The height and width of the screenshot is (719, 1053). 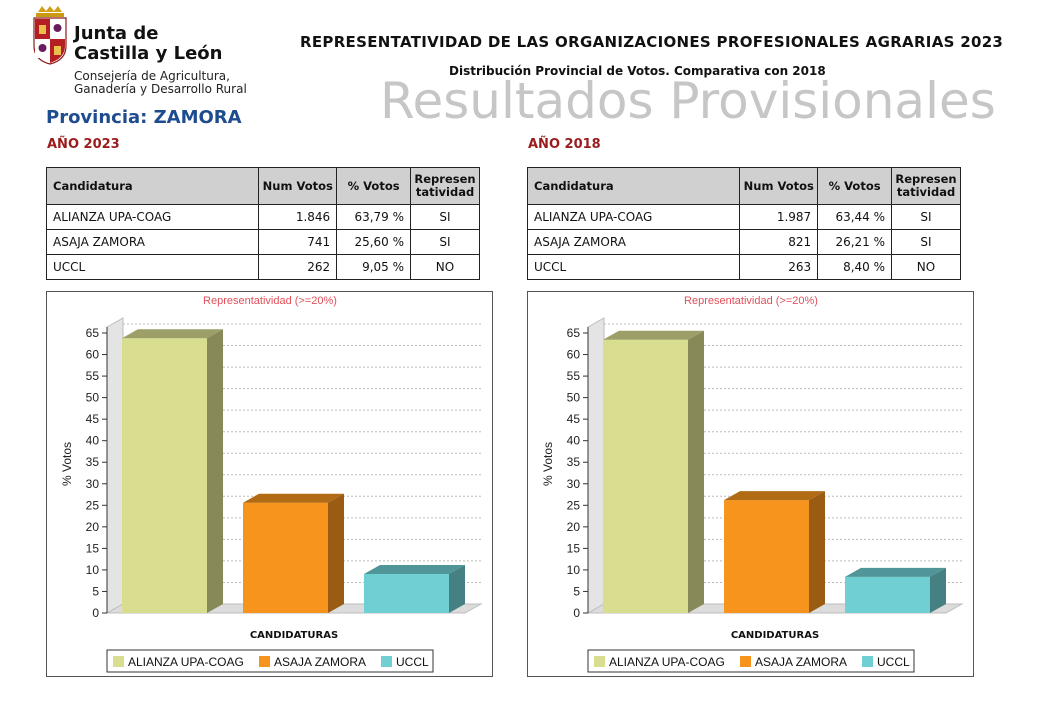 I want to click on y-tick-label: 45, so click(x=574, y=419).